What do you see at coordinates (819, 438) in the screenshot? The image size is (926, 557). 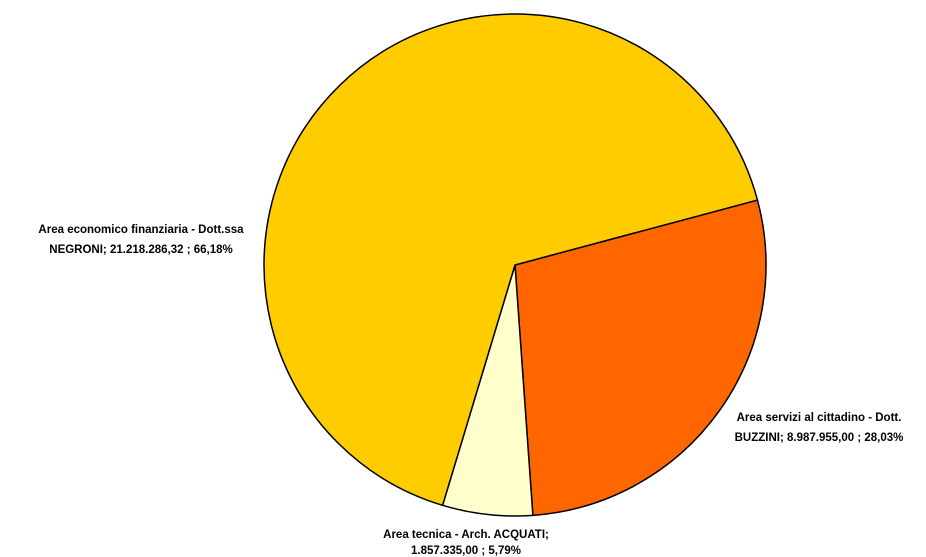 I see `slice-label-servizi-line2: BUZZINI; 8.987.955,00 ; 28,03%` at bounding box center [819, 438].